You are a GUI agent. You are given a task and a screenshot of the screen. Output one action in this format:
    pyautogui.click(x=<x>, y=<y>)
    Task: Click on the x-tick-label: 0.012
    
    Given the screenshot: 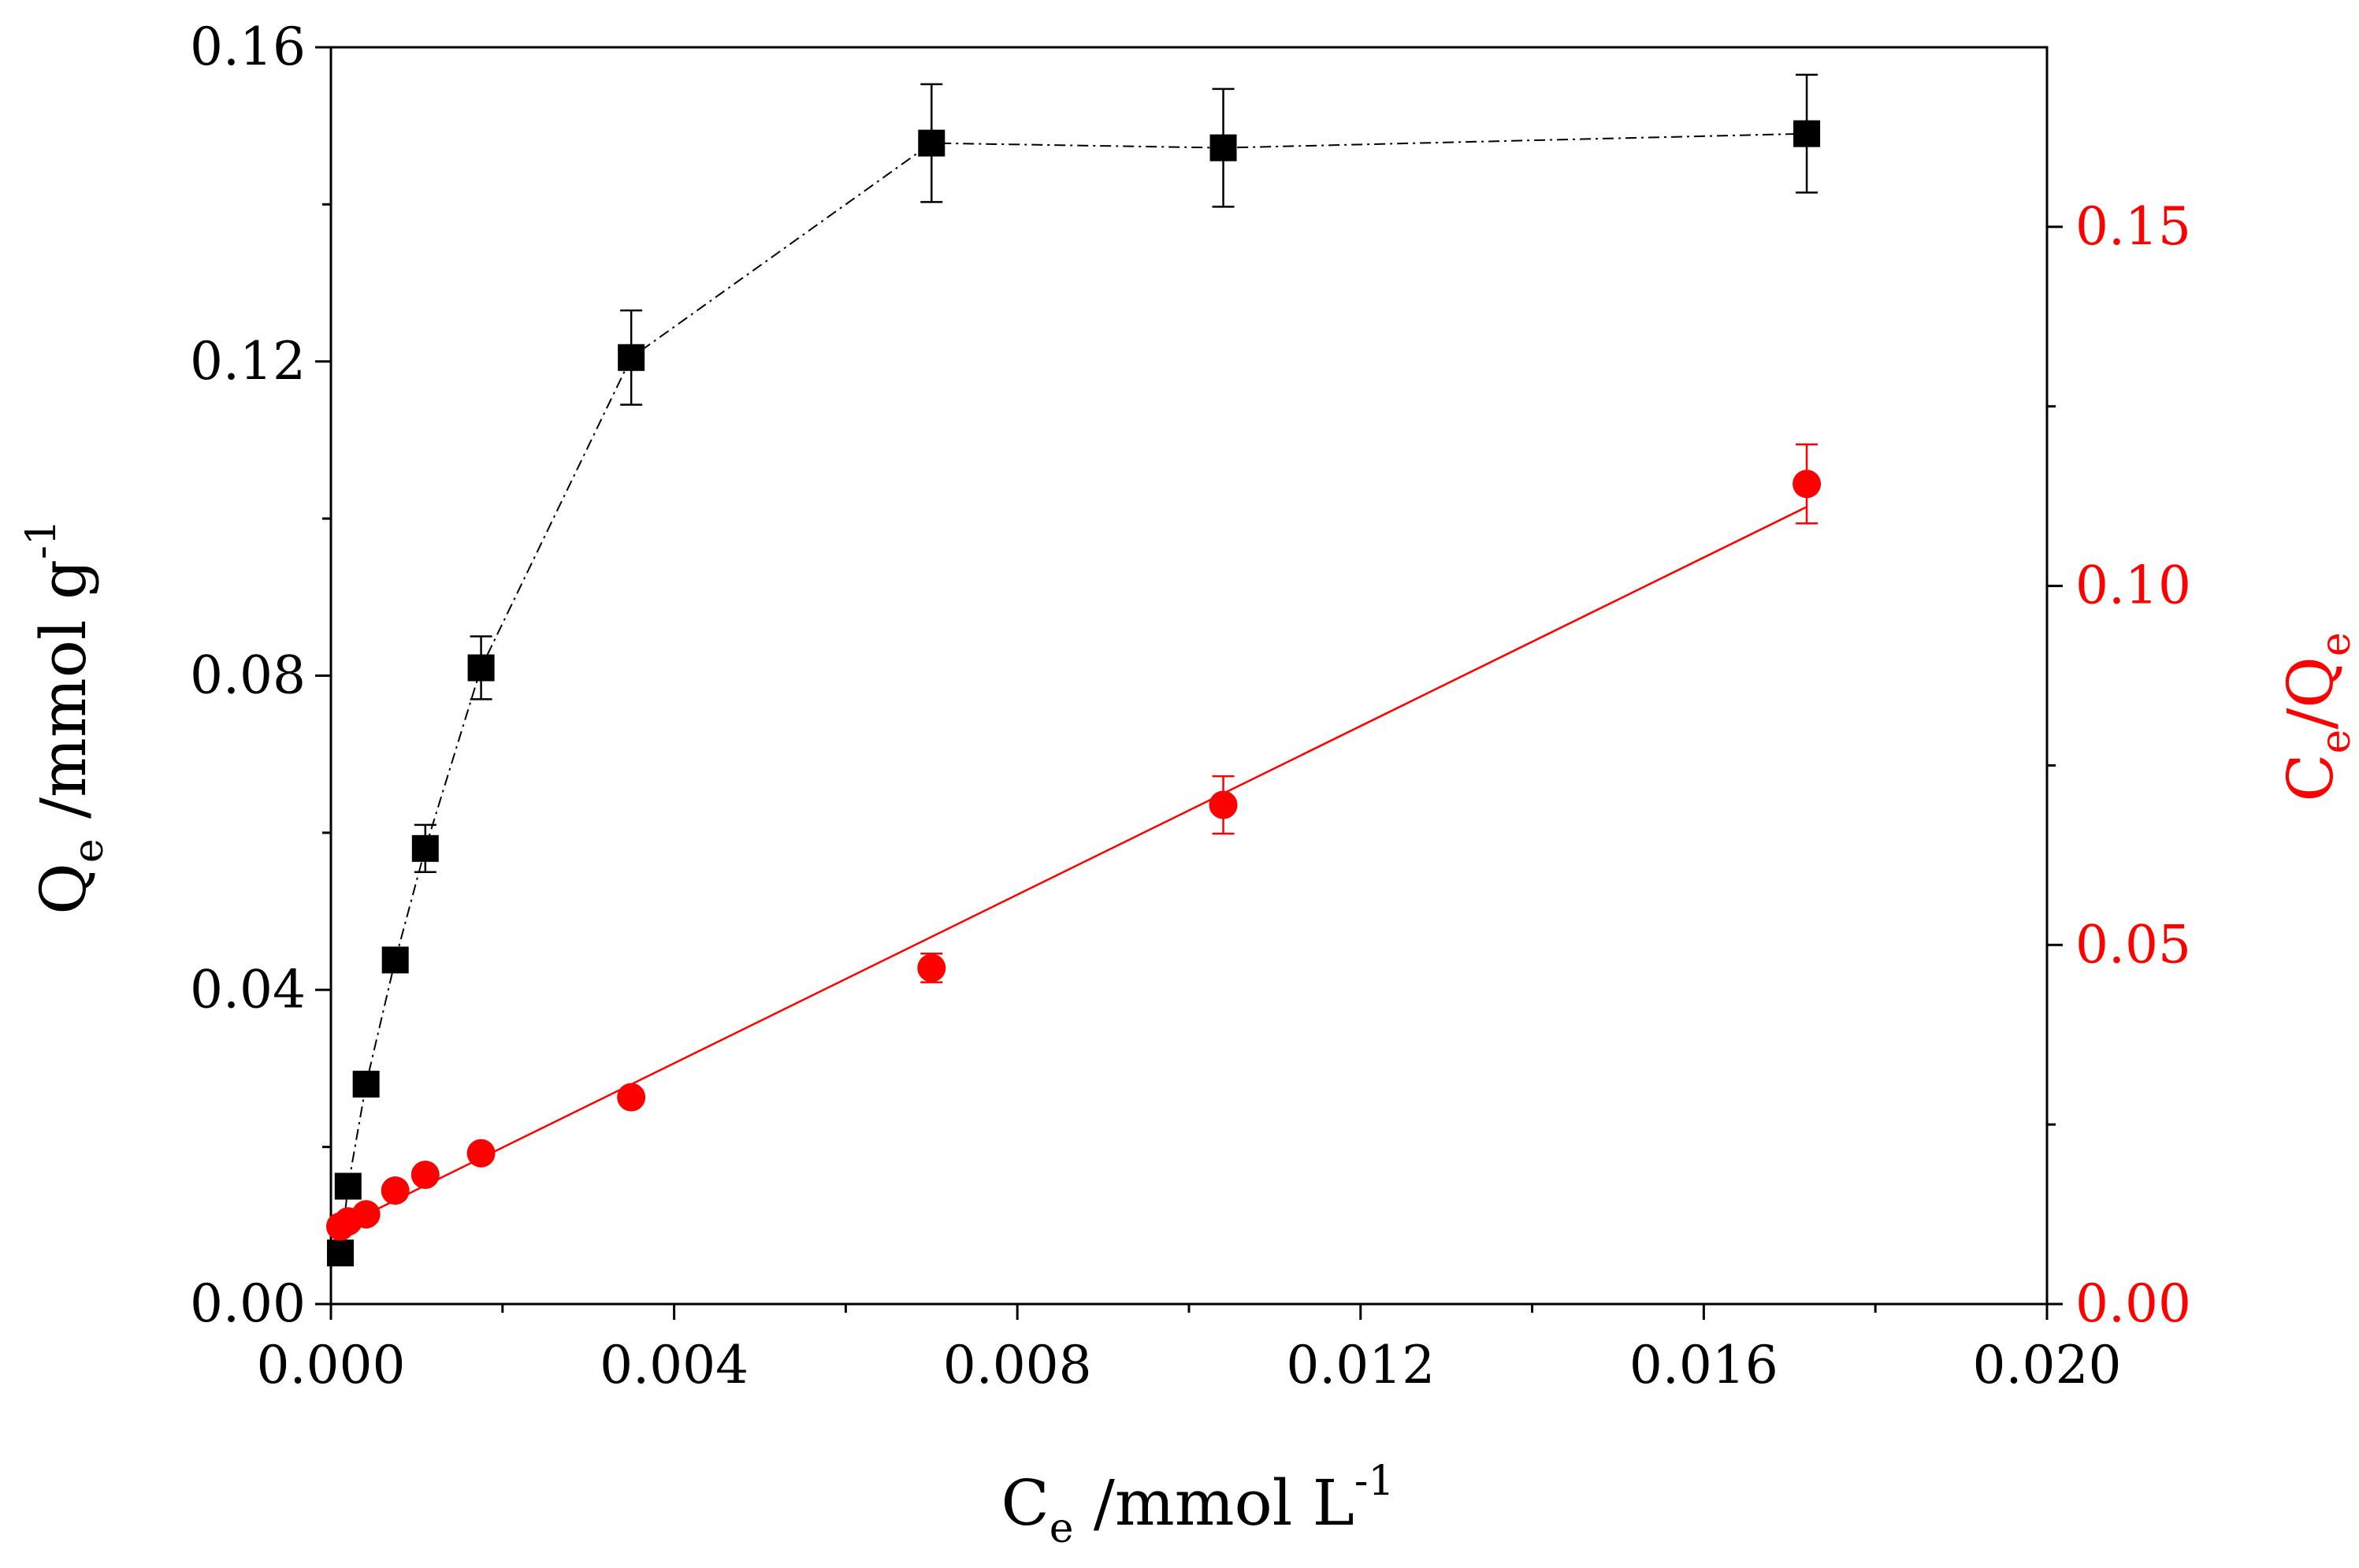 What is the action you would take?
    pyautogui.click(x=1360, y=1365)
    